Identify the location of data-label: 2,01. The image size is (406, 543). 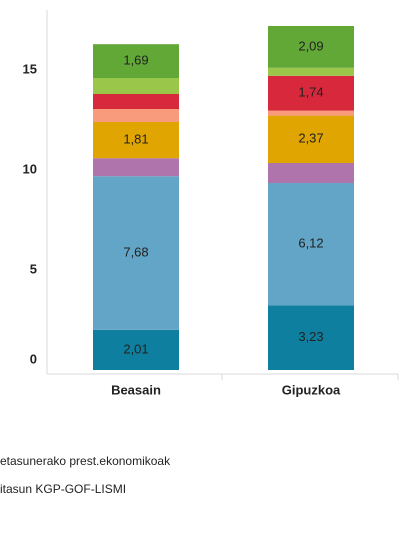
(135, 348).